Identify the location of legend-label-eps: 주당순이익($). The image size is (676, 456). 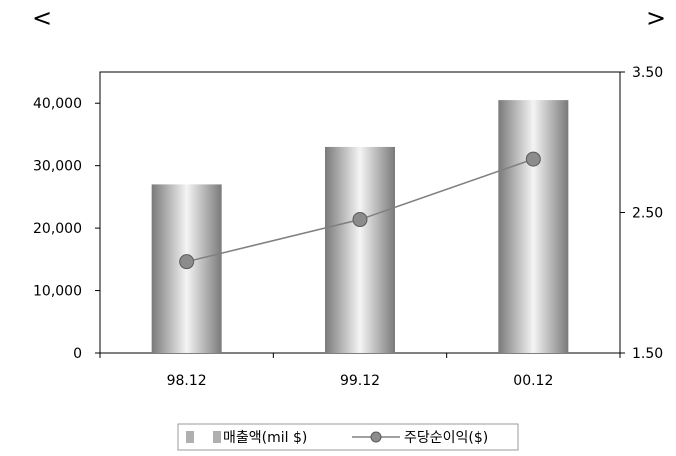
(446, 438).